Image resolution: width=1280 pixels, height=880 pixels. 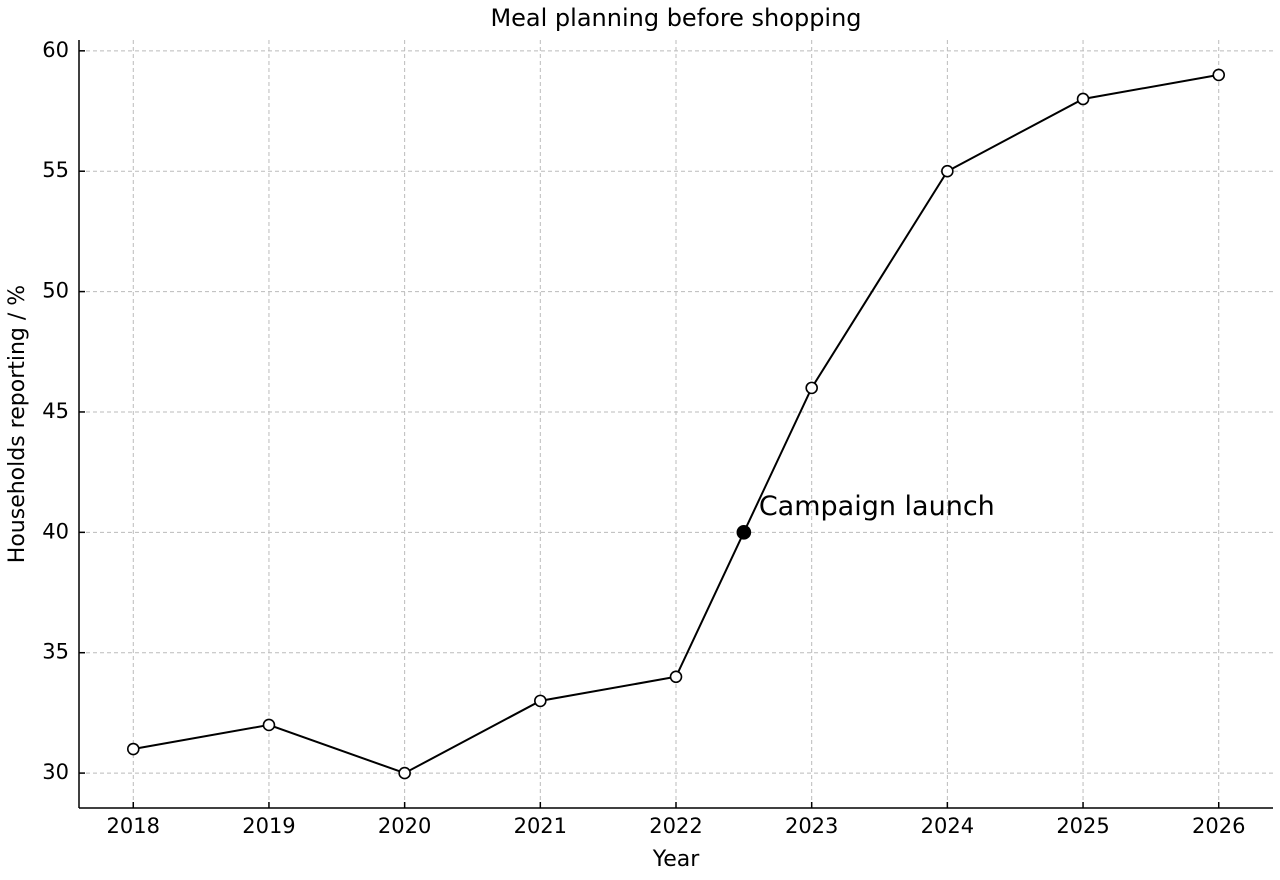 I want to click on y-tick-label: 30, so click(x=55, y=772).